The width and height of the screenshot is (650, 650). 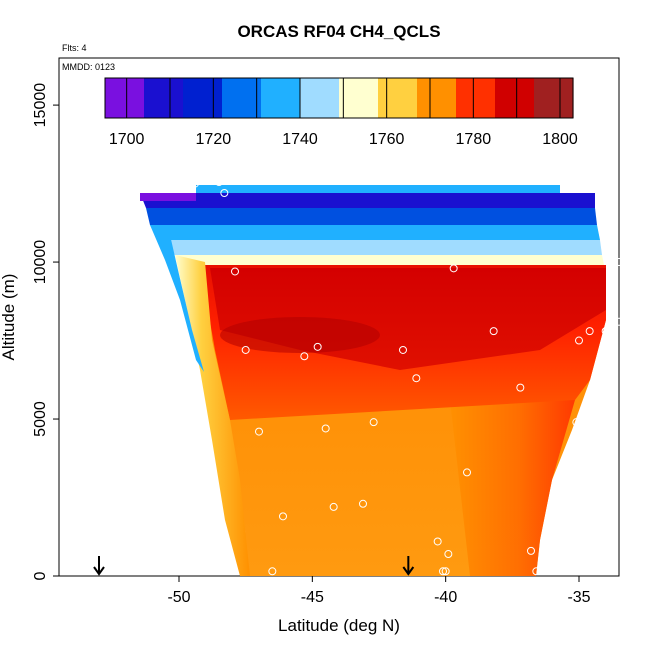 I want to click on field-band-sky, so click(x=375, y=232).